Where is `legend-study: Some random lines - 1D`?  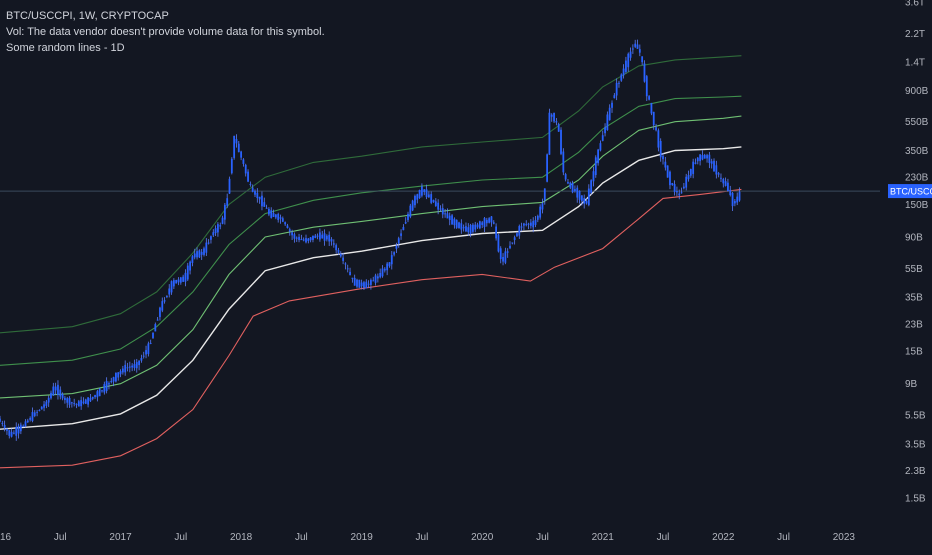 legend-study: Some random lines - 1D is located at coordinates (65, 48).